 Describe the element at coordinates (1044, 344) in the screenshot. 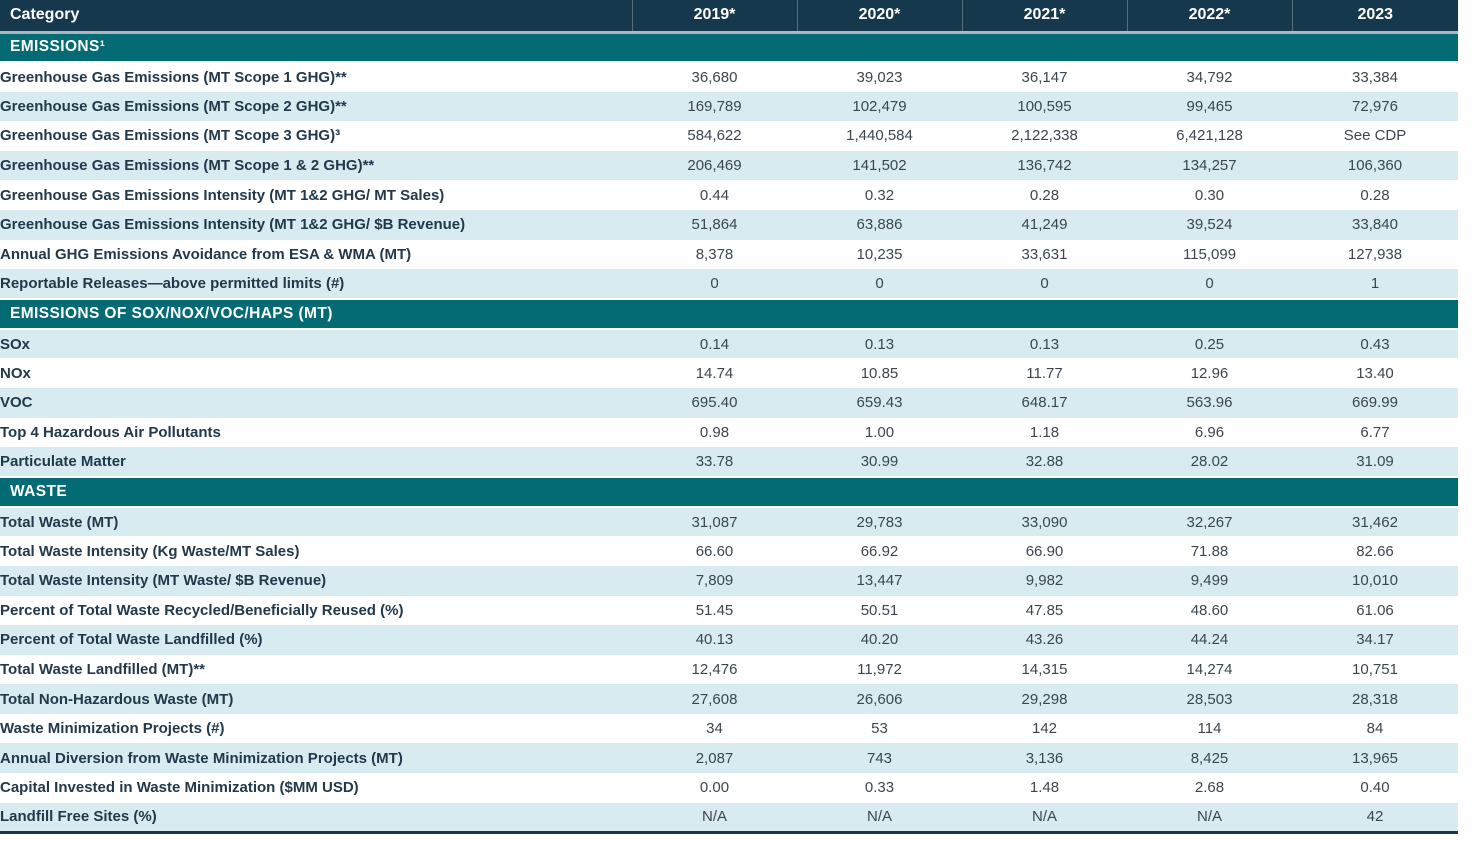

I see `value-cell: 0.13` at that location.